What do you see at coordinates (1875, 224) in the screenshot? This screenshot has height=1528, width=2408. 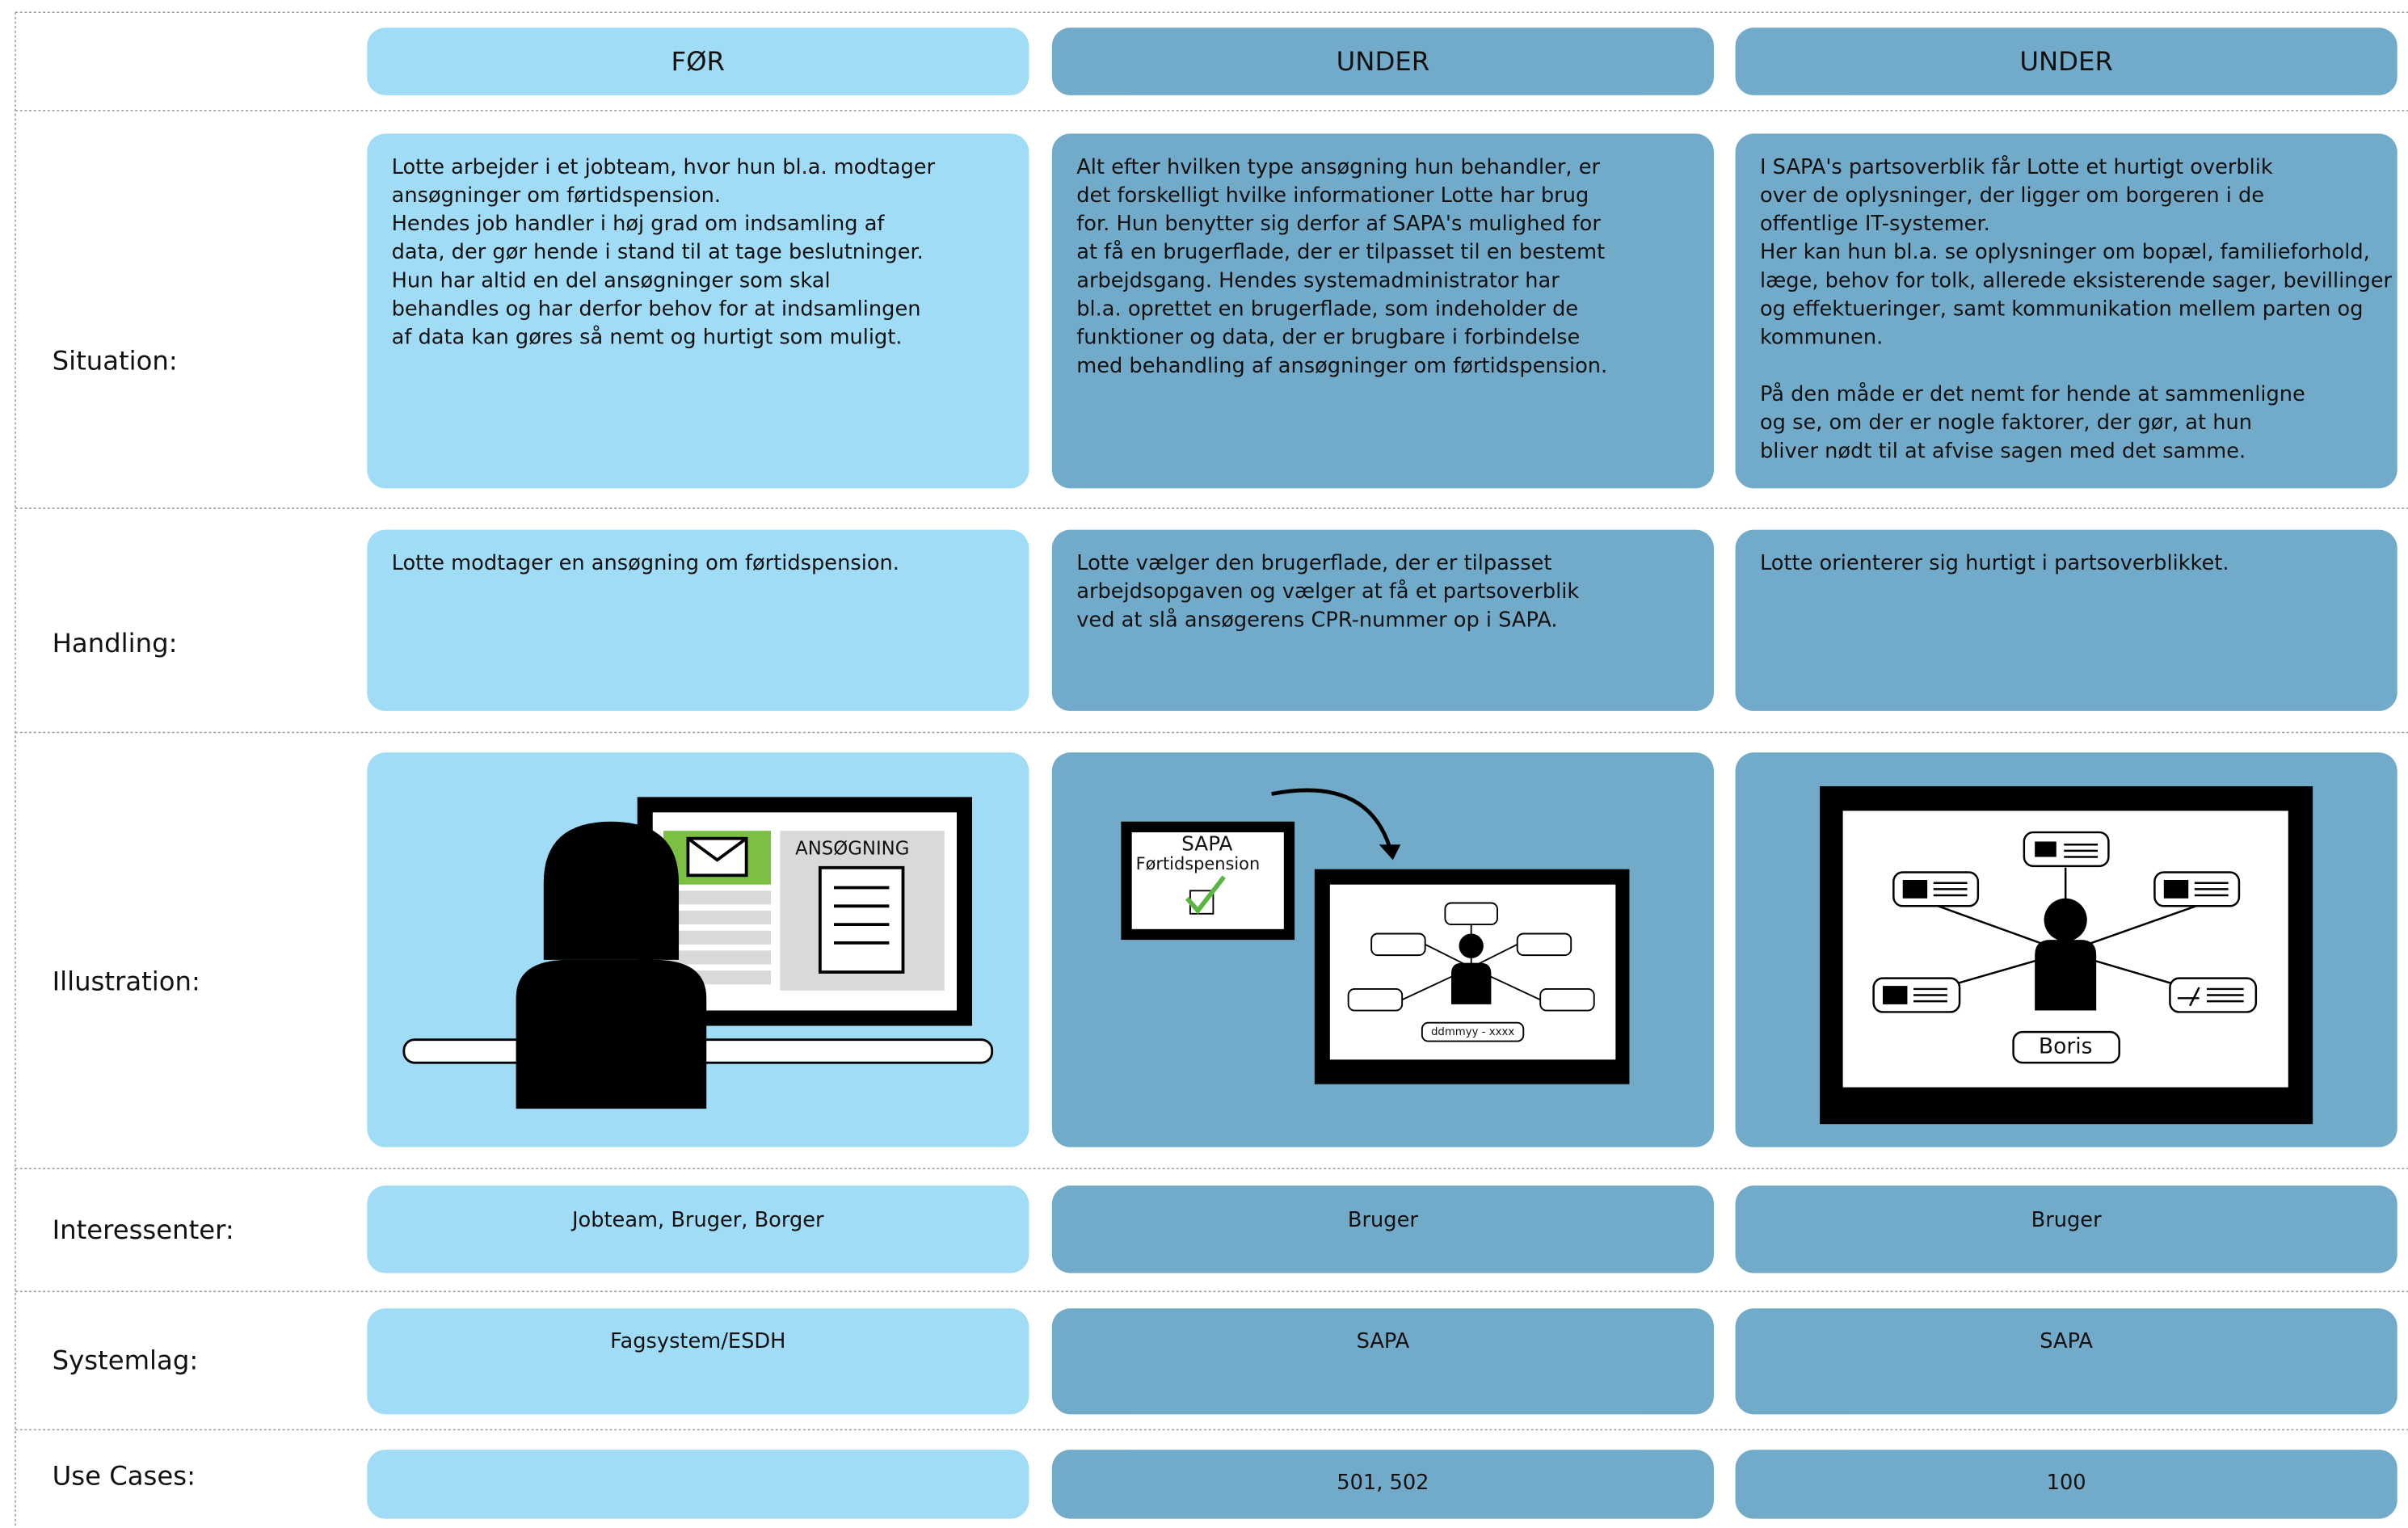 I see `body-line: offentlige IT-systemer.` at bounding box center [1875, 224].